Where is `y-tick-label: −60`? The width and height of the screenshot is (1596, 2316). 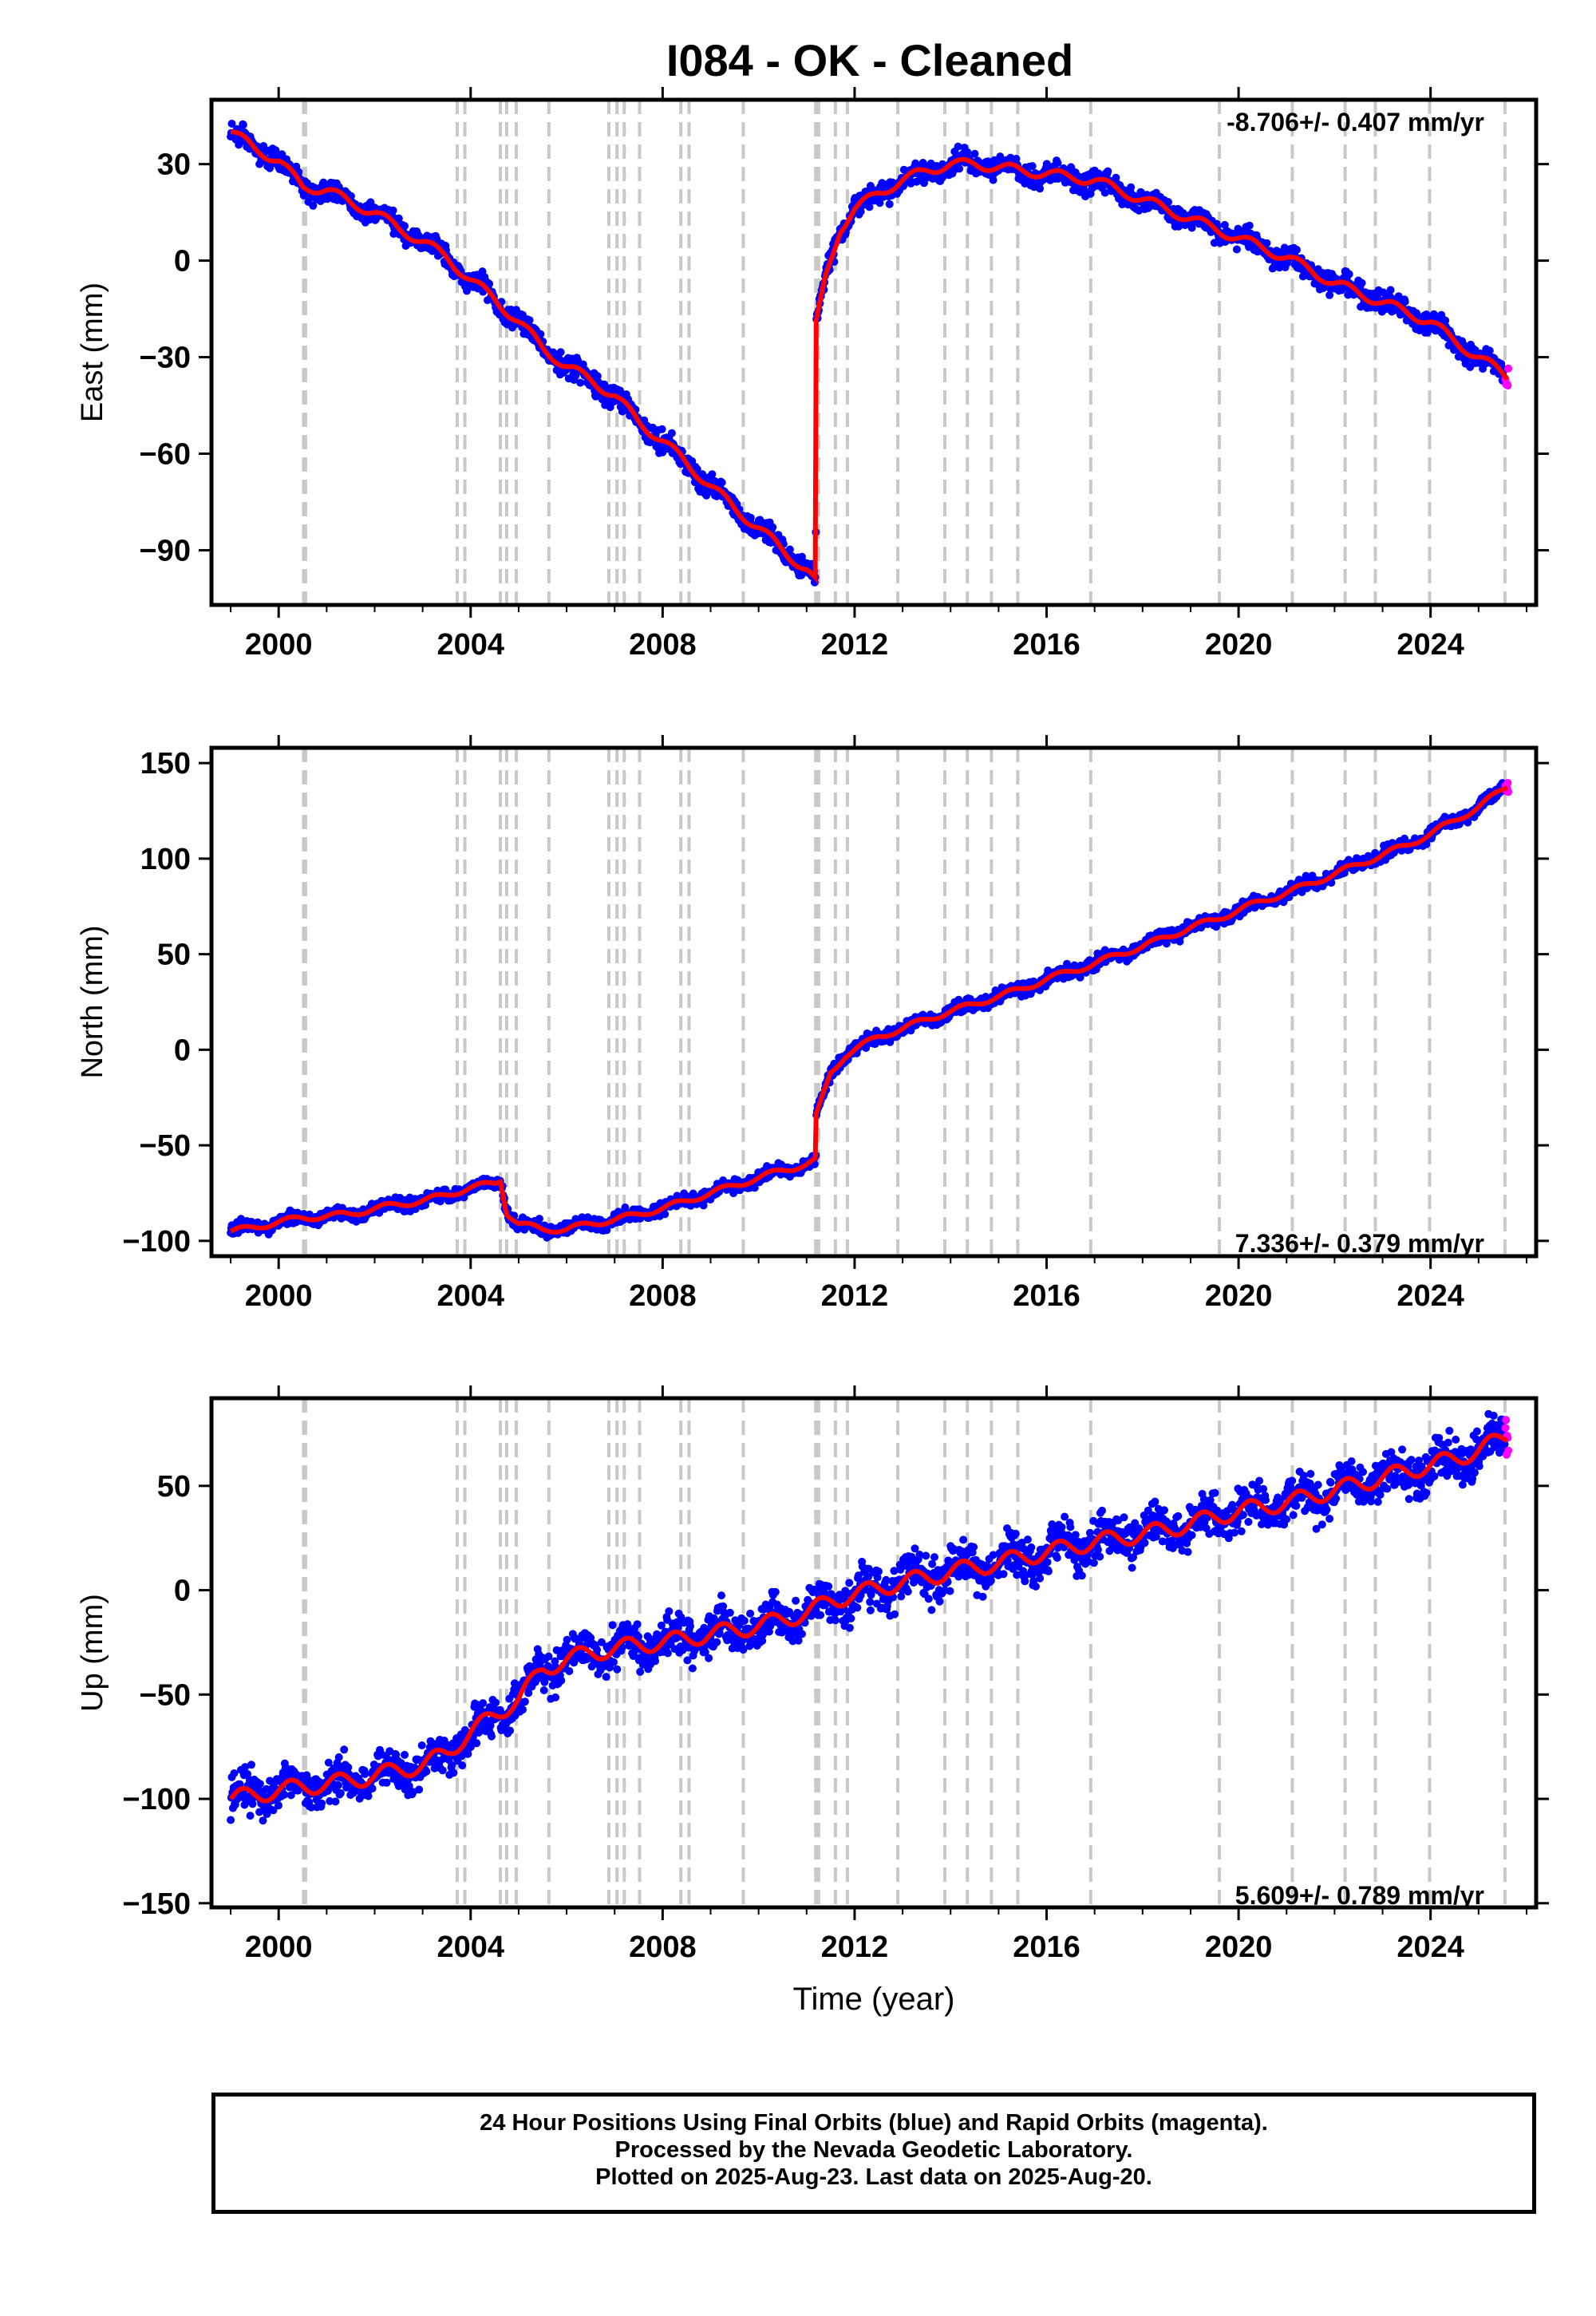
y-tick-label: −60 is located at coordinates (165, 455).